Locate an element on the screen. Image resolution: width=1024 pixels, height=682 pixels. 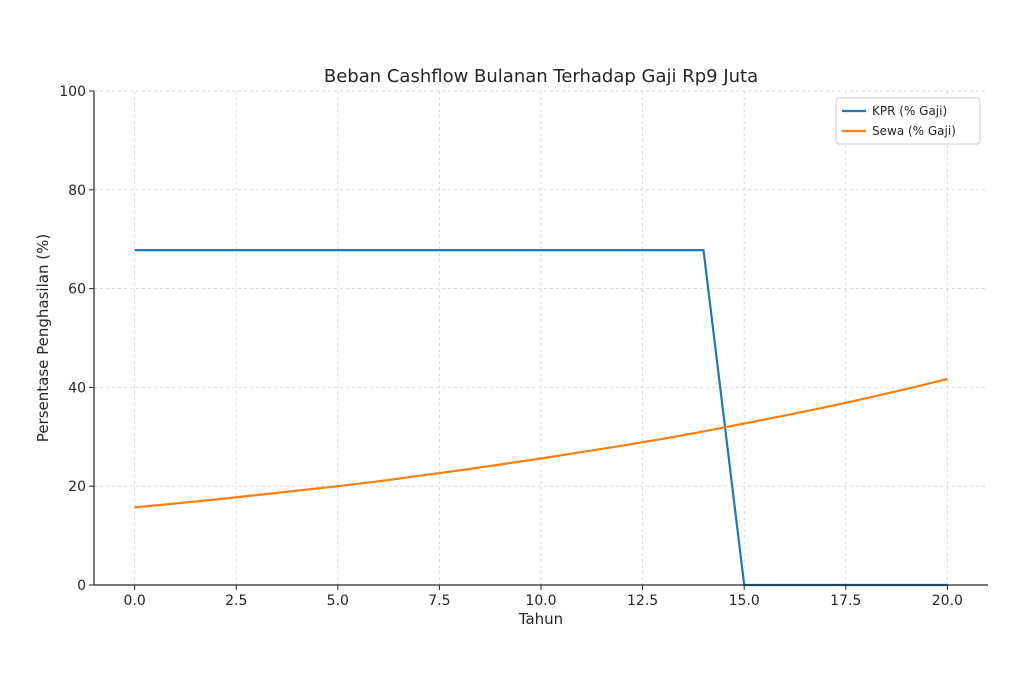
x-tick-label: 7.5 is located at coordinates (439, 601).